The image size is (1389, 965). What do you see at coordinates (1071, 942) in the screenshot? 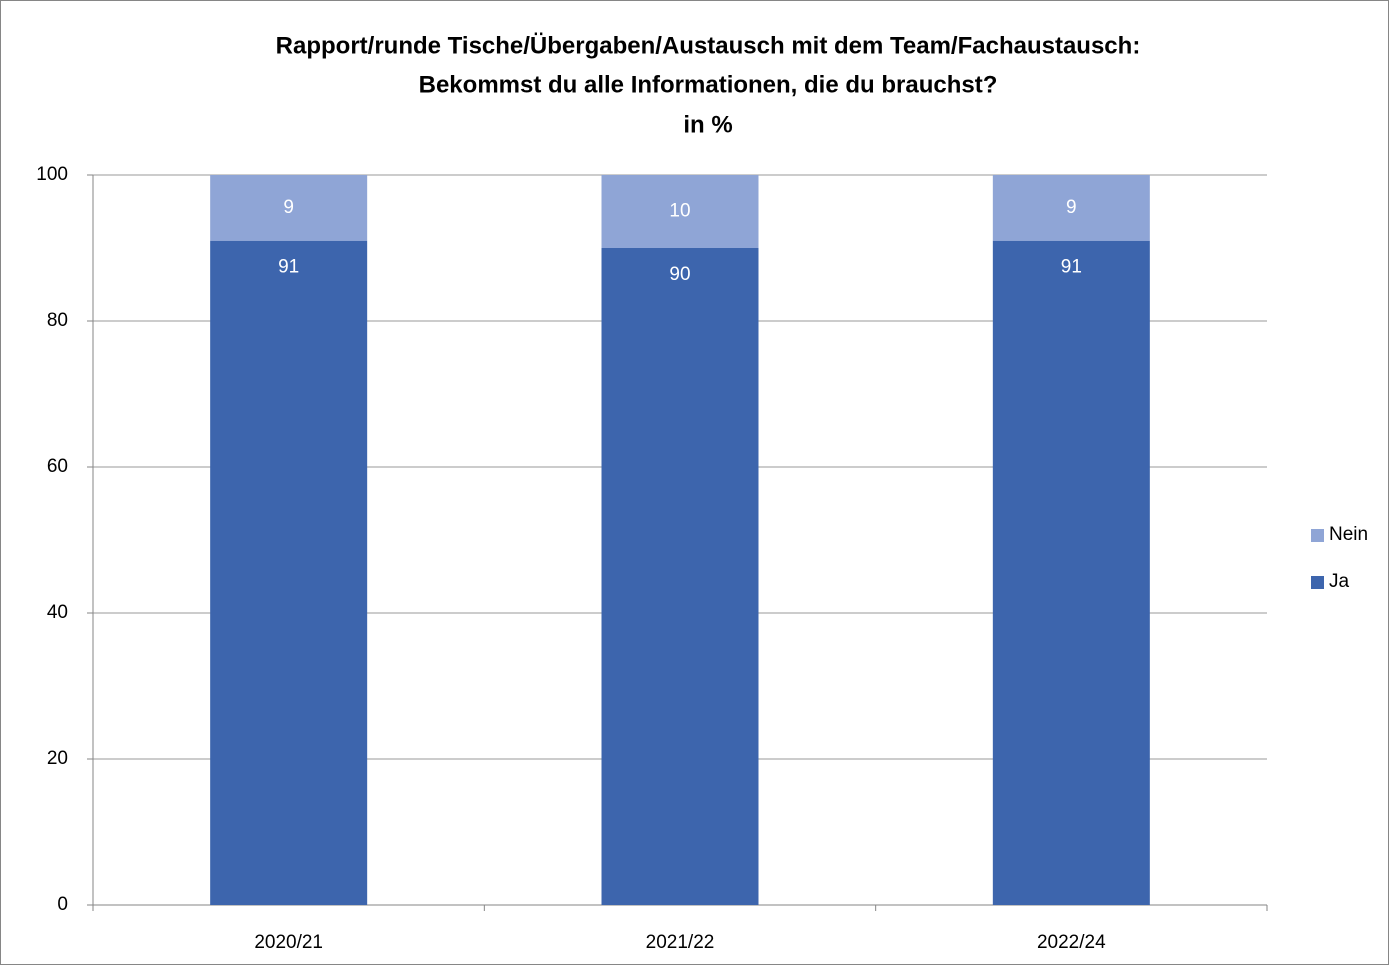
I see `x-tick-label: 2022/24` at bounding box center [1071, 942].